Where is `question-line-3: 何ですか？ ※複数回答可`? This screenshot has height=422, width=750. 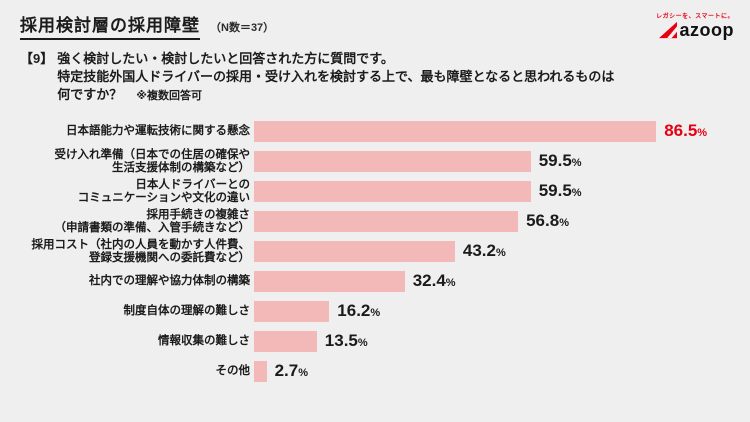 question-line-3: 何ですか？ ※複数回答可 is located at coordinates (335, 95).